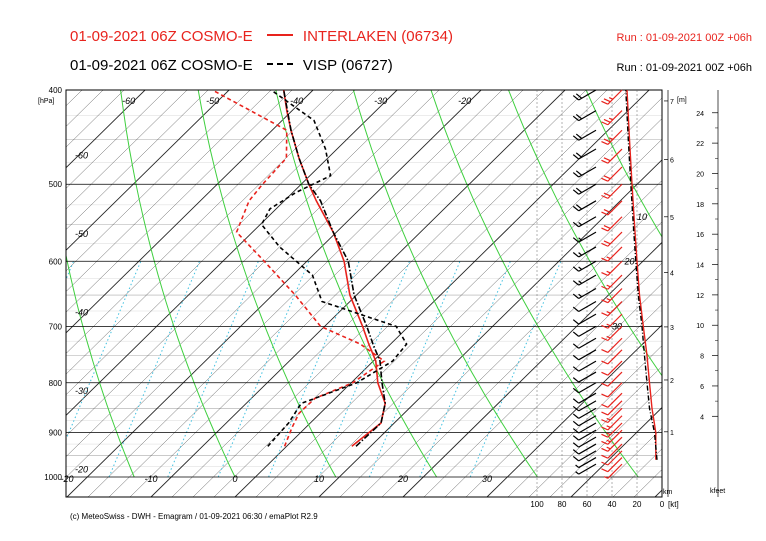 The image size is (766, 541). I want to click on pressure-tick-label: 600, so click(56, 261).